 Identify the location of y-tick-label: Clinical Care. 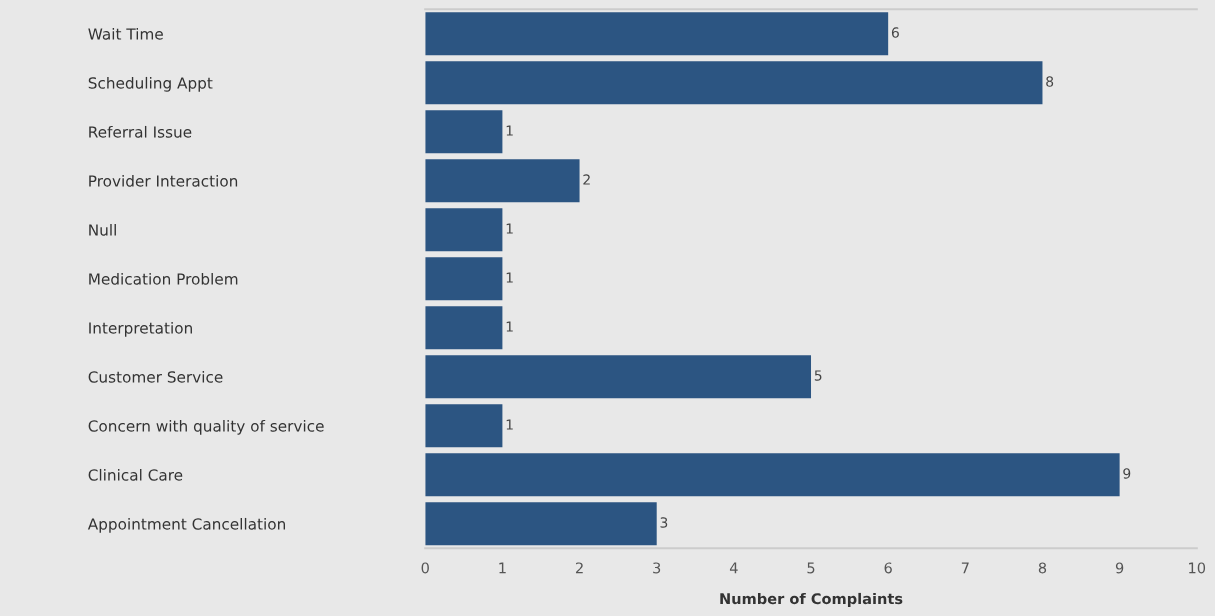
(135, 474).